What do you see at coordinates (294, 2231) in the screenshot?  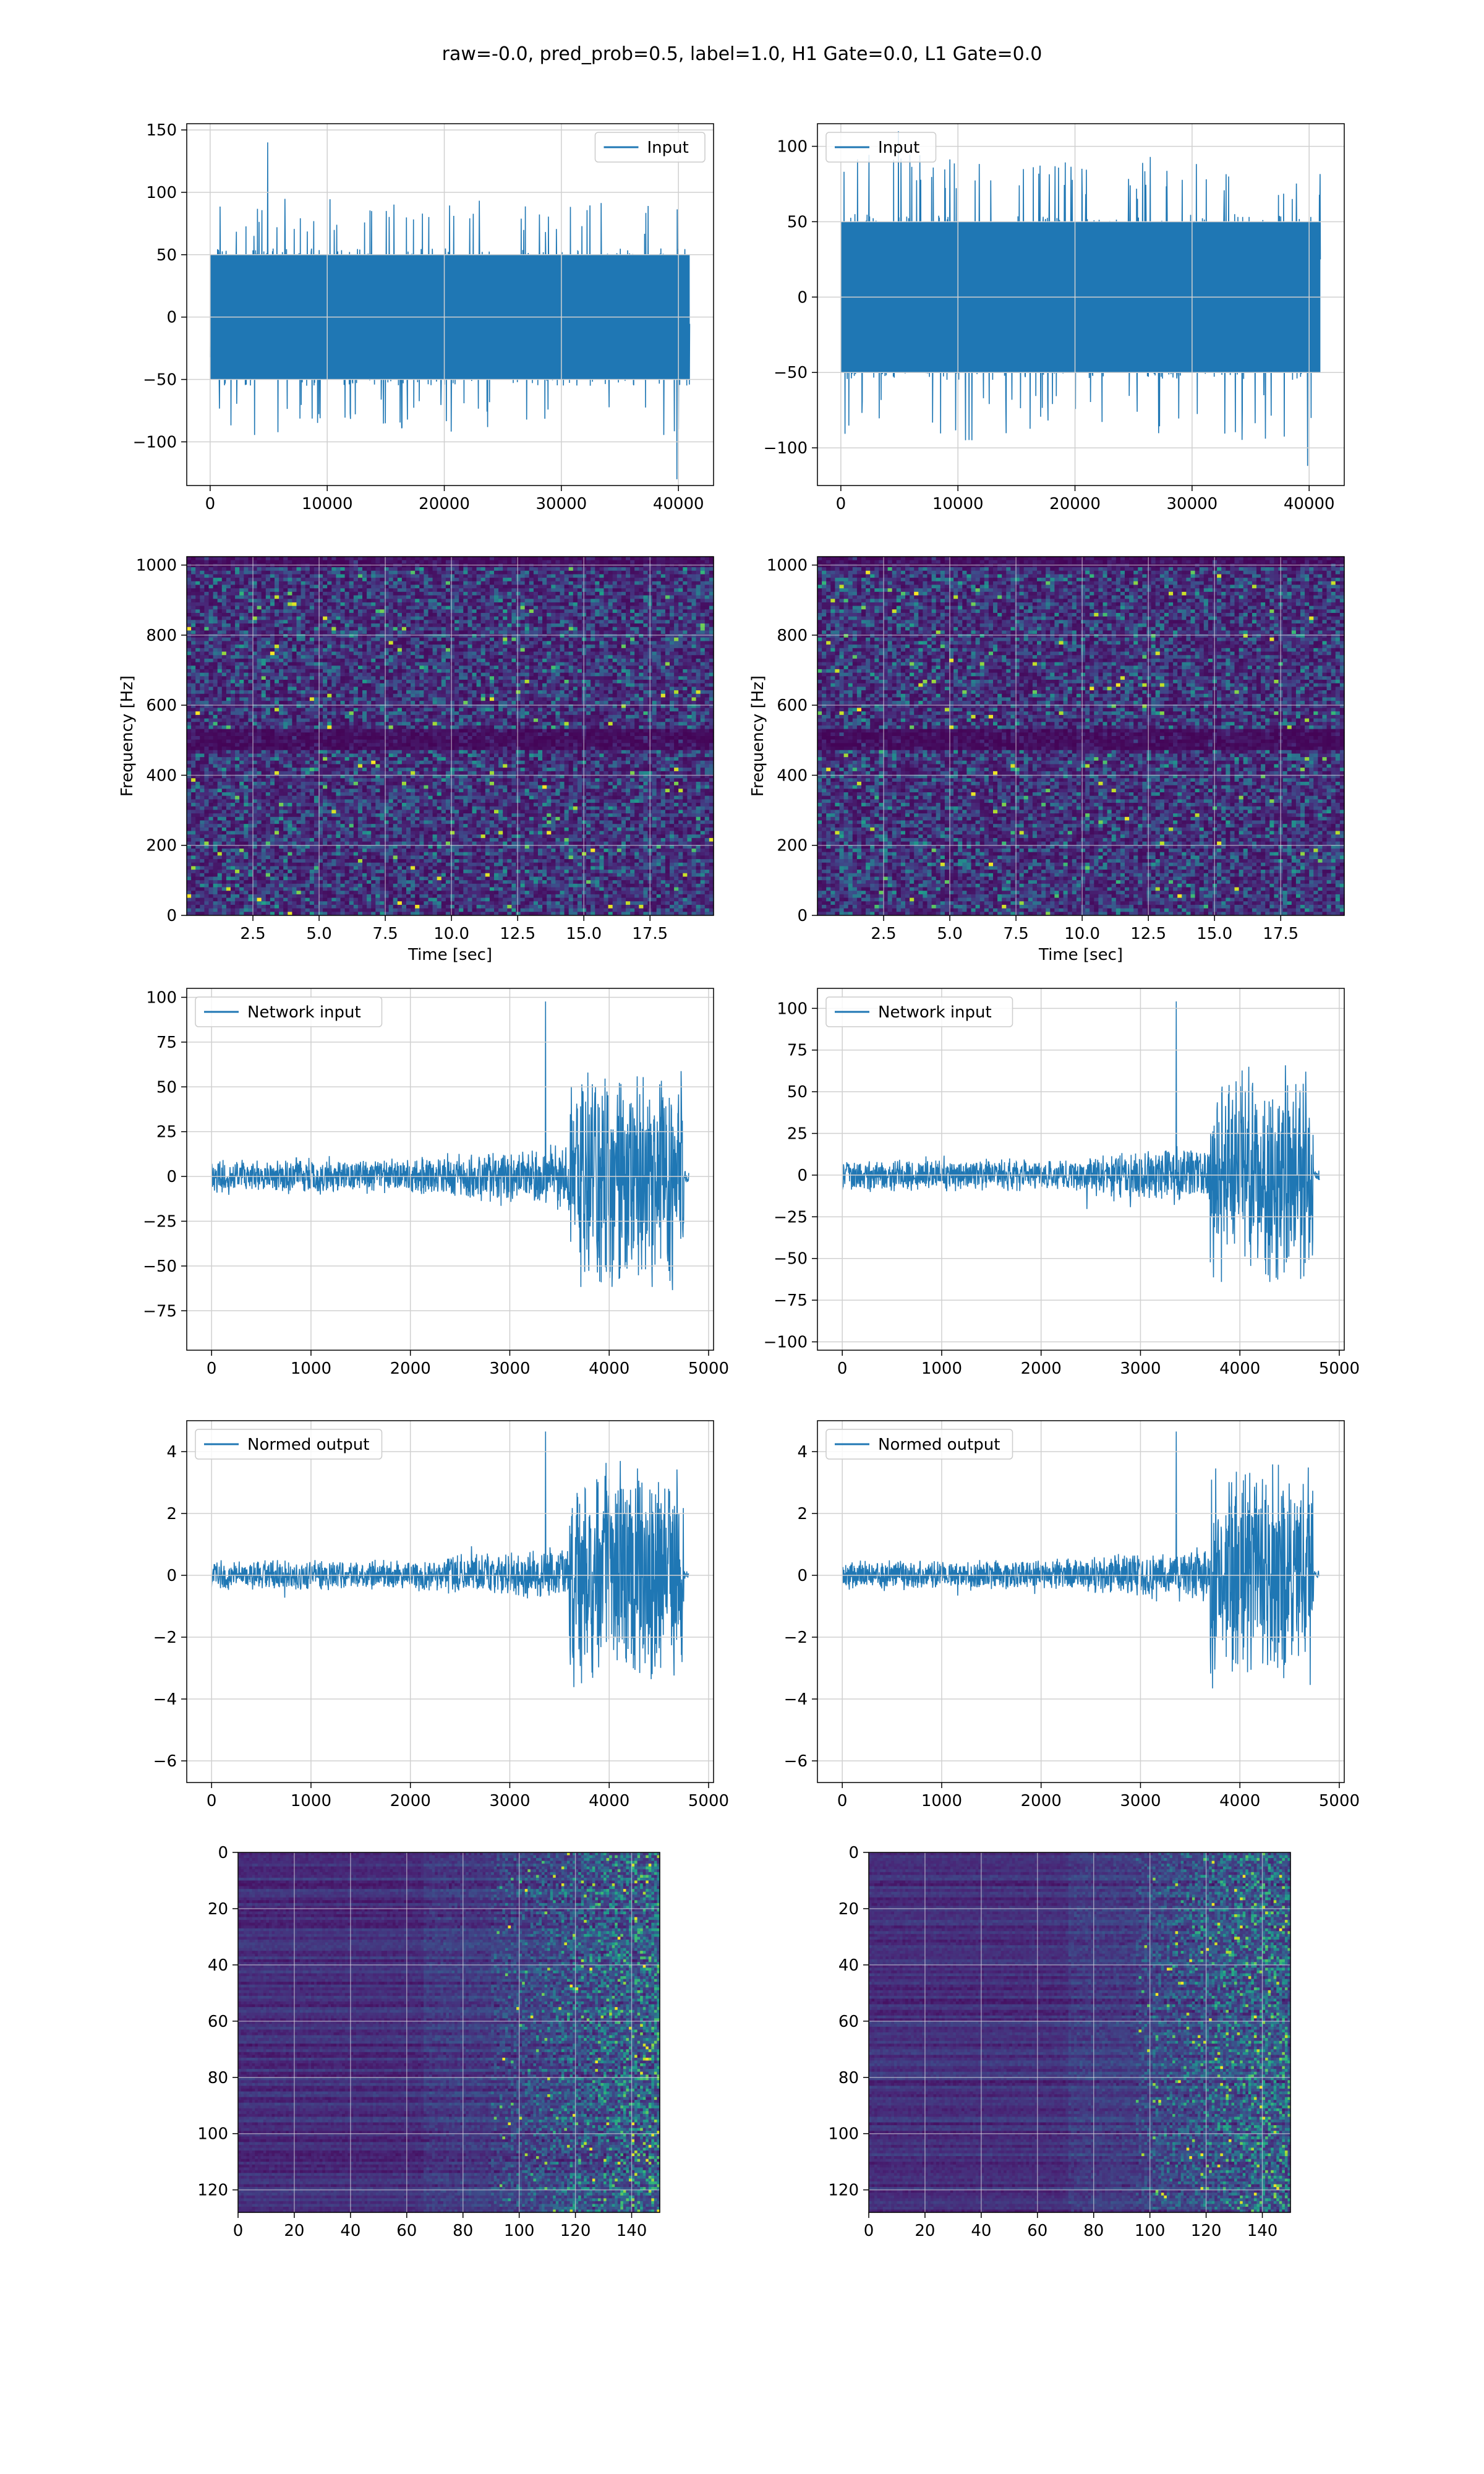 I see `x-tick-label: 20` at bounding box center [294, 2231].